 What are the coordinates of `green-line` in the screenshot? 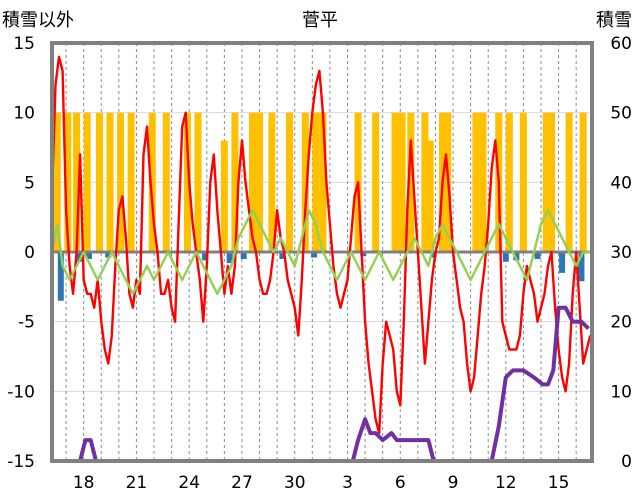 It's located at (320, 251).